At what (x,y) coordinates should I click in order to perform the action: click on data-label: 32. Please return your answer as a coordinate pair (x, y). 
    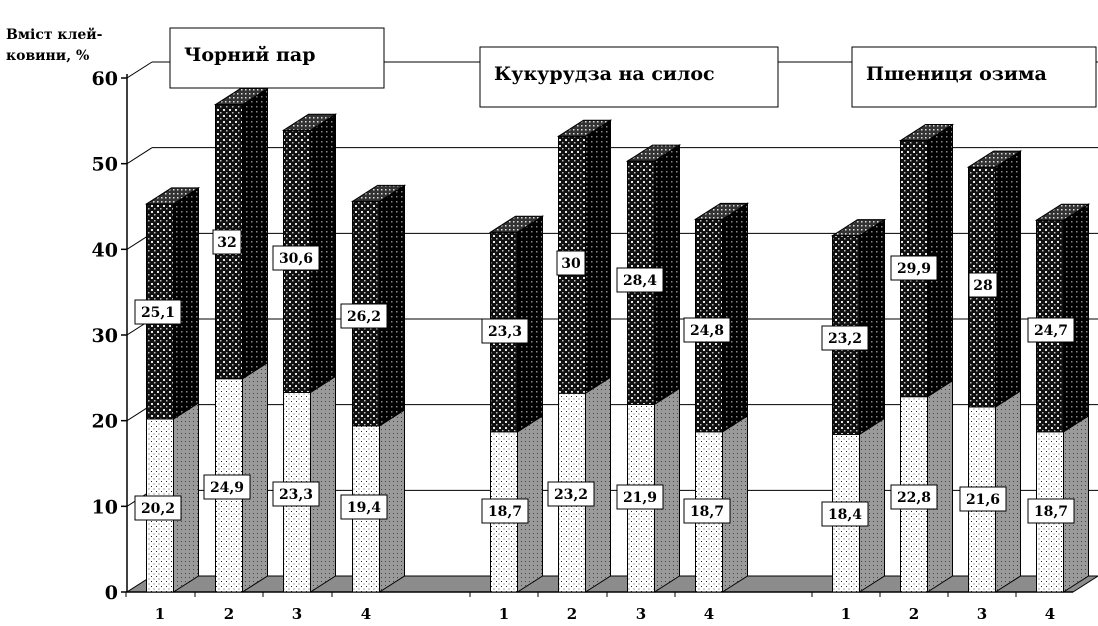
    Looking at the image, I should click on (226, 243).